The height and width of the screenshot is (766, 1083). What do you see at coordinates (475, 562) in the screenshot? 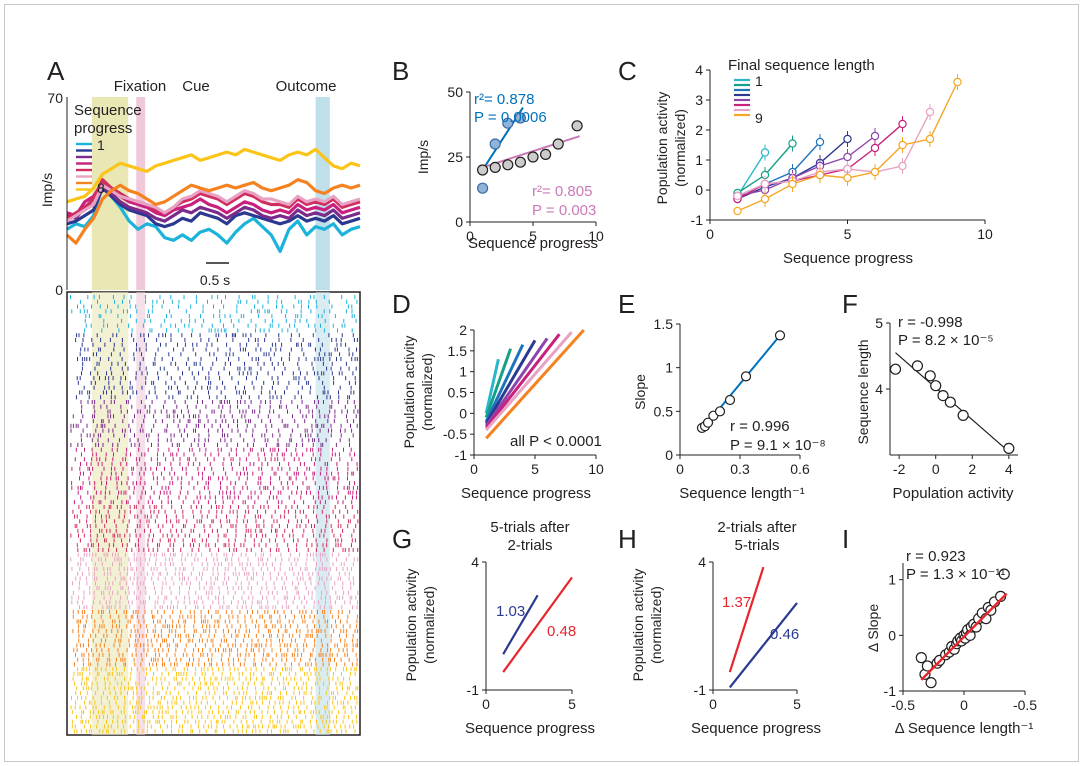
I see `panel-g-ytick-label: 4` at bounding box center [475, 562].